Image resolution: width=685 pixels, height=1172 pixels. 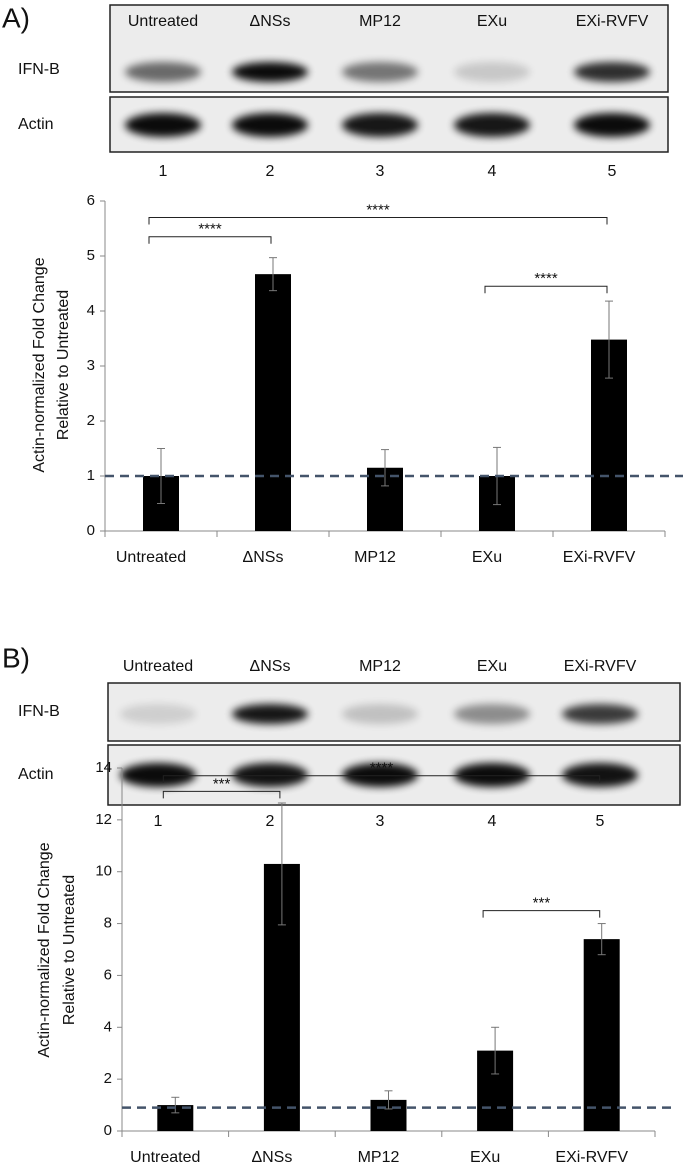 What do you see at coordinates (91, 475) in the screenshot?
I see `y-tick-label: 1` at bounding box center [91, 475].